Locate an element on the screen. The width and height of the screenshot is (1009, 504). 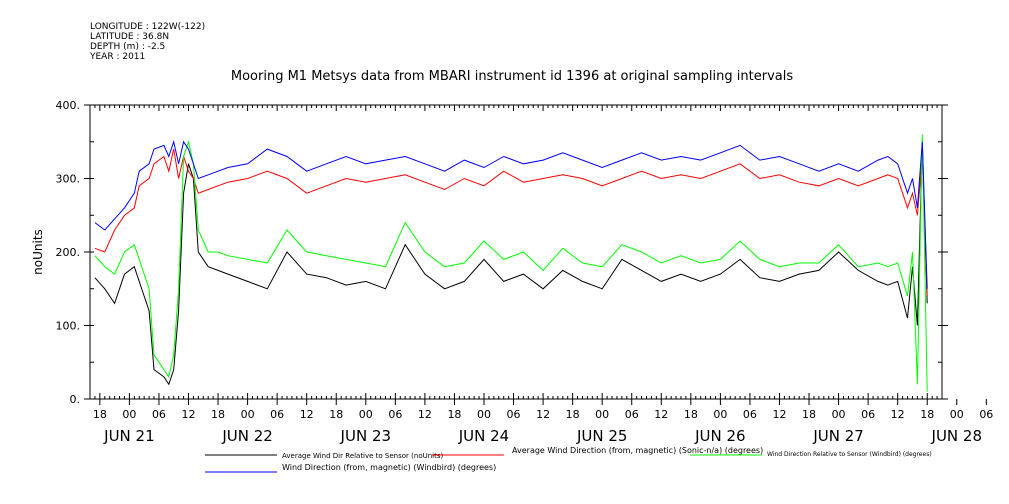
x-day-label: JUN 21 is located at coordinates (128, 436).